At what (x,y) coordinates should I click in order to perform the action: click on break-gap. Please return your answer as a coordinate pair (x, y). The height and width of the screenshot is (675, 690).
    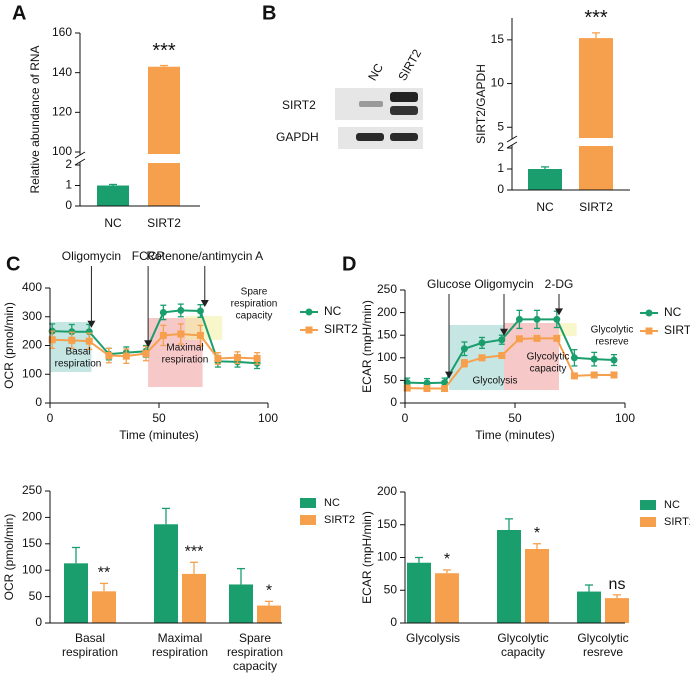
    Looking at the image, I should click on (572, 142).